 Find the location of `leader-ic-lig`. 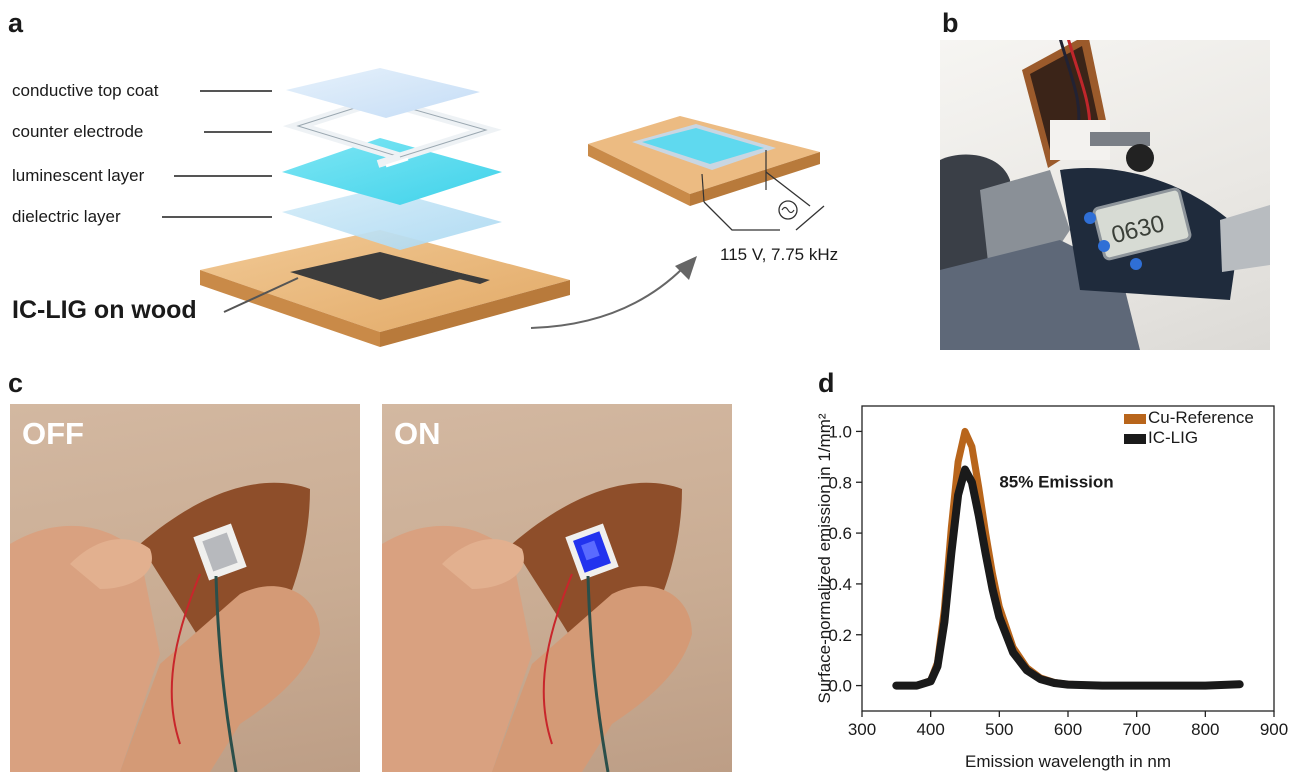

leader-ic-lig is located at coordinates (261, 295).